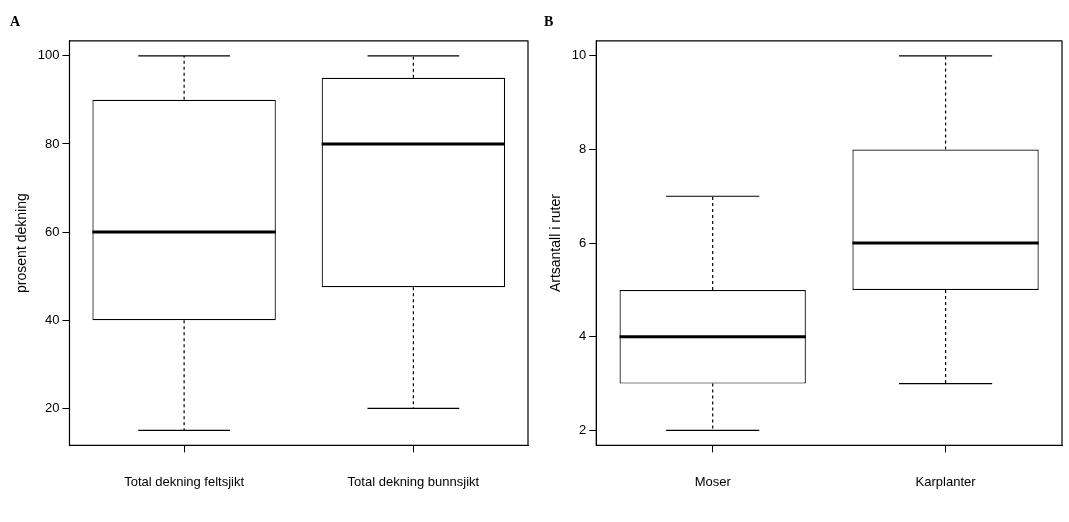  What do you see at coordinates (52, 407) in the screenshot?
I see `y-tick-label: 20` at bounding box center [52, 407].